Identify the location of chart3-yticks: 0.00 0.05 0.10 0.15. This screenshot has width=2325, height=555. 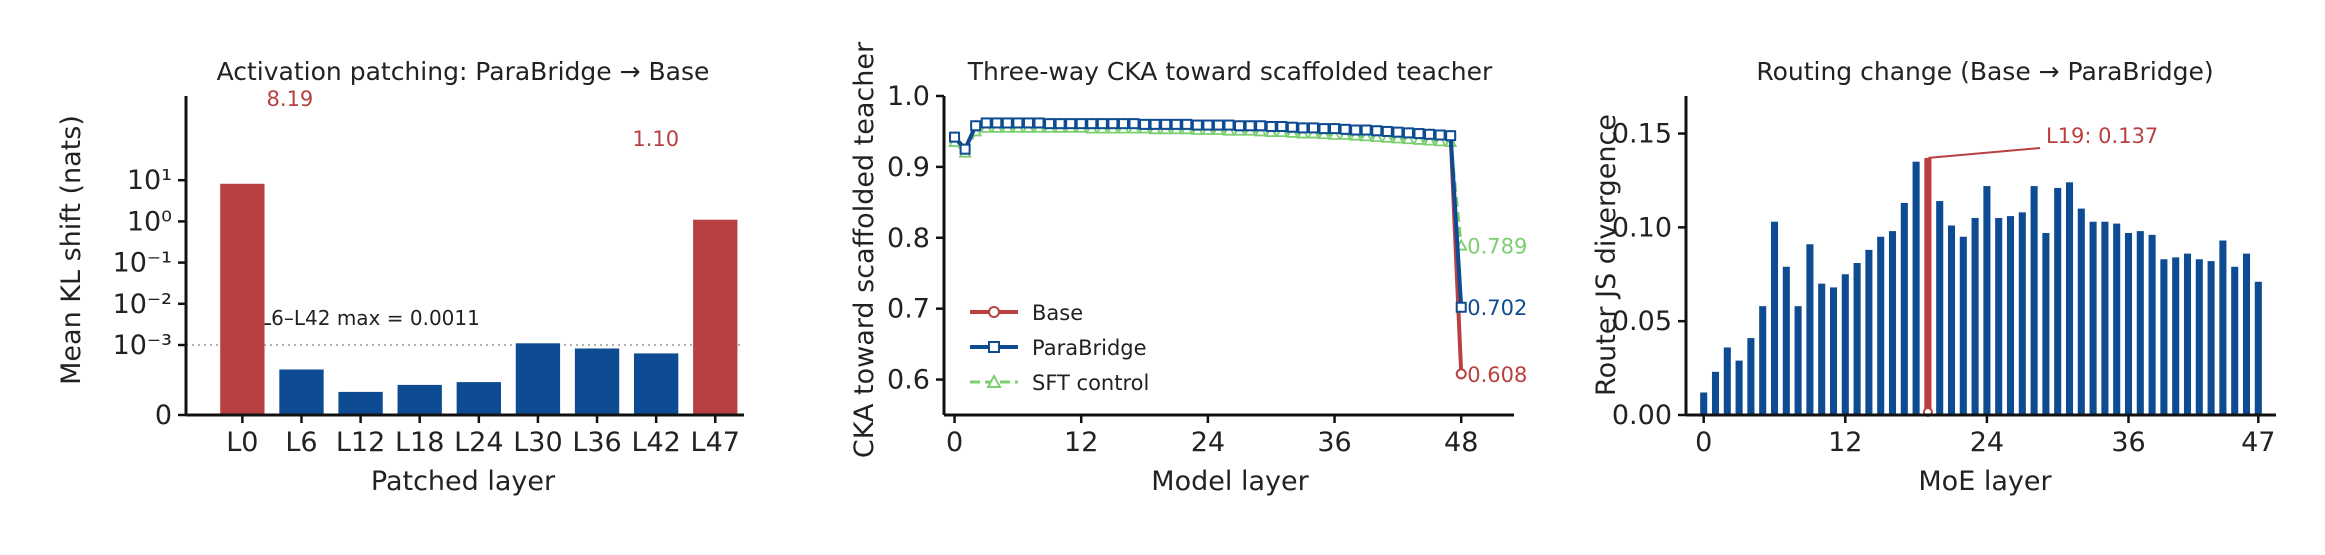
(1649, 275).